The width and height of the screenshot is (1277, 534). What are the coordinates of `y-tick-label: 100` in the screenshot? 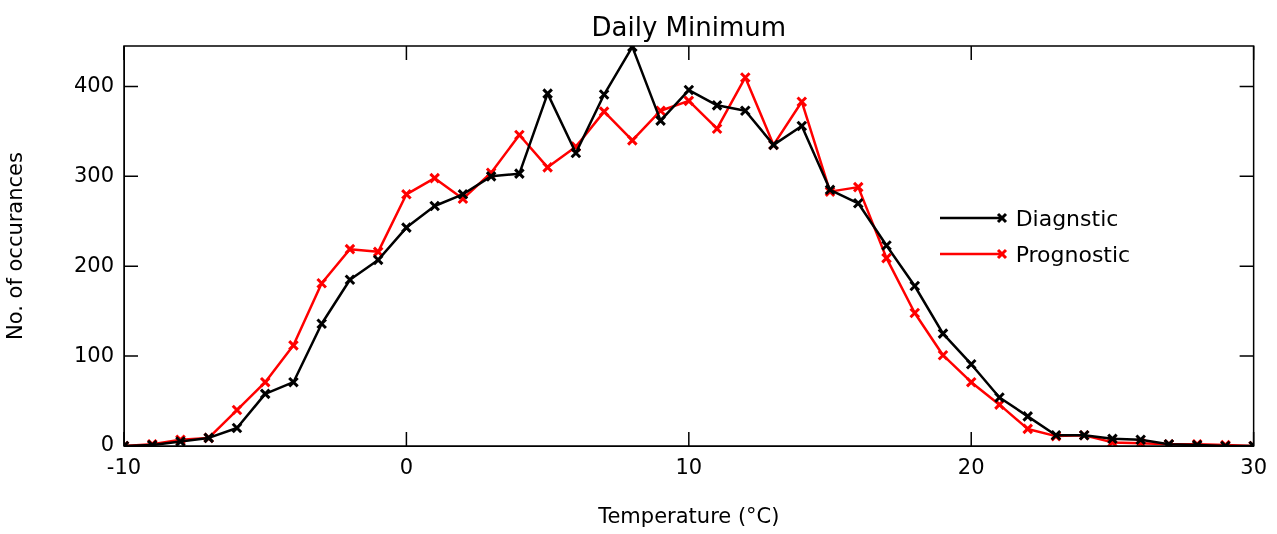 It's located at (93, 354).